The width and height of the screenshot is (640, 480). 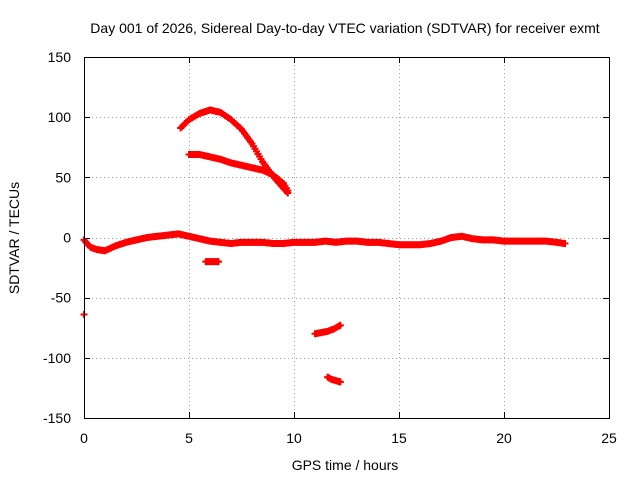 I want to click on y-tick-label: -50, so click(x=61, y=298).